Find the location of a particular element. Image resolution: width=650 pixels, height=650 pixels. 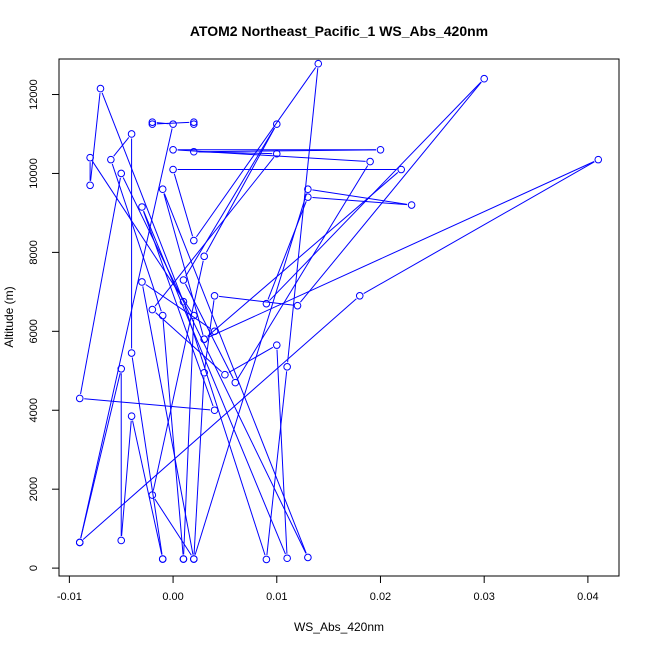

chart-title: ATOM2 Northeast_Pacific_1 WS_Abs_420nm is located at coordinates (339, 31).